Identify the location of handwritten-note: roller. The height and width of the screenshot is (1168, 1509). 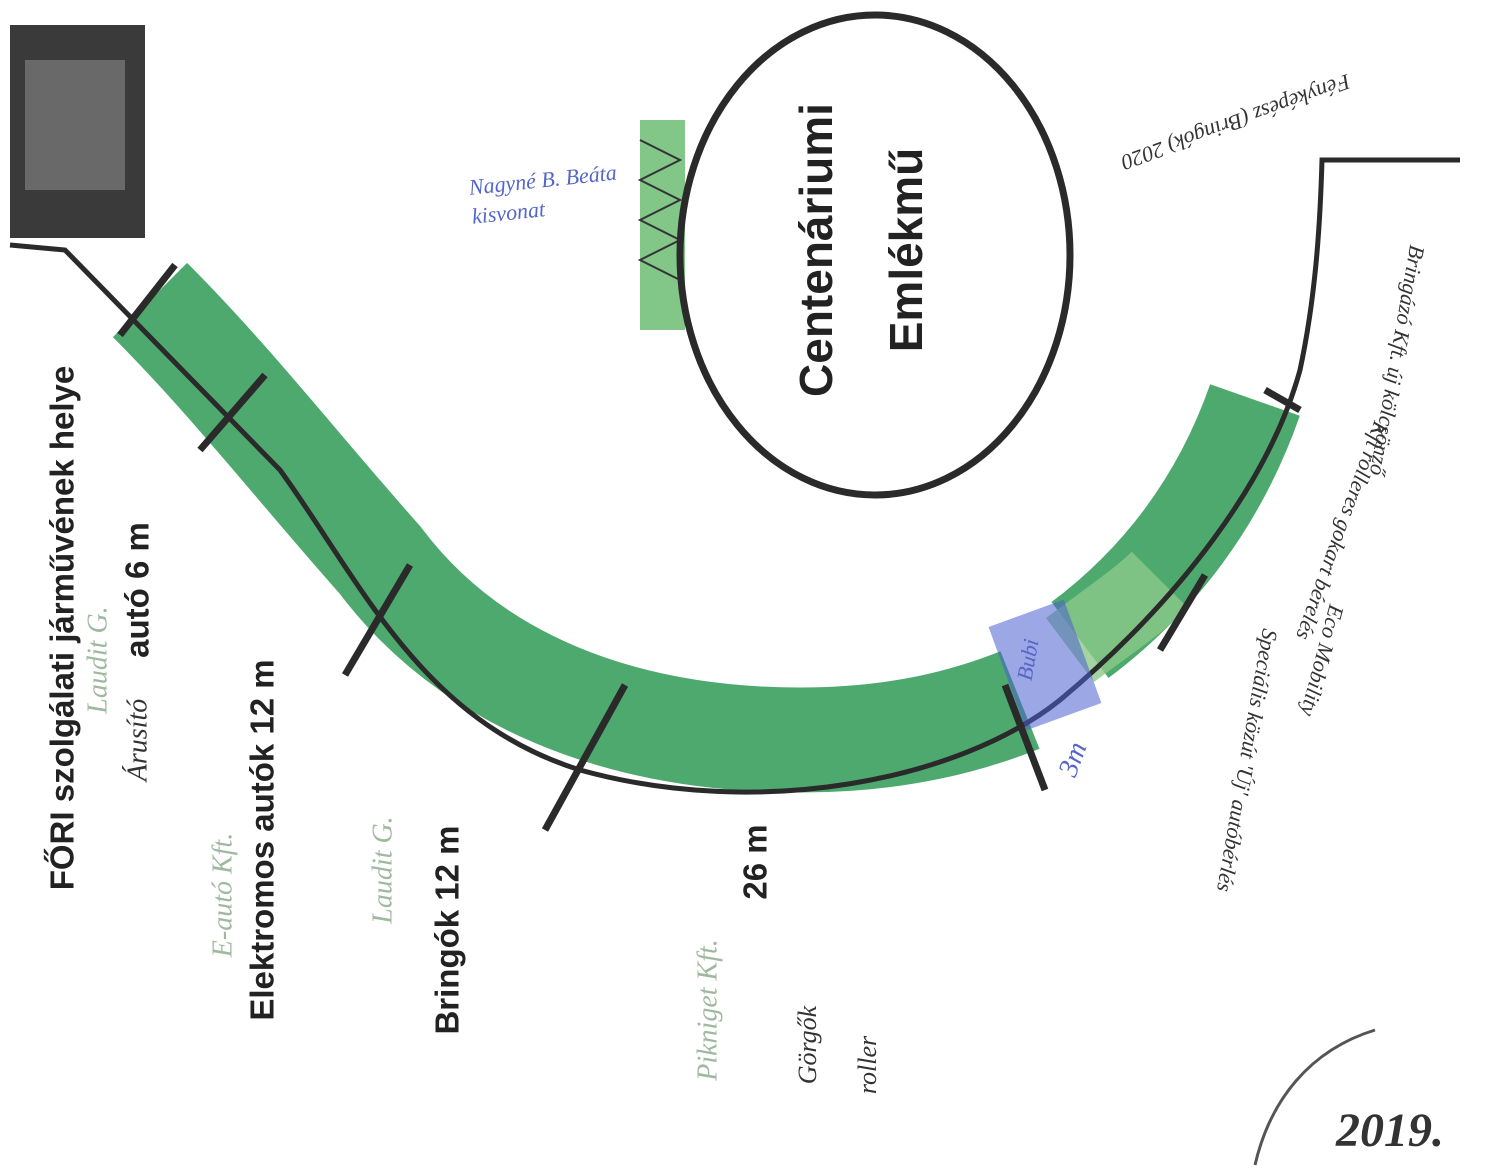
(867, 1064).